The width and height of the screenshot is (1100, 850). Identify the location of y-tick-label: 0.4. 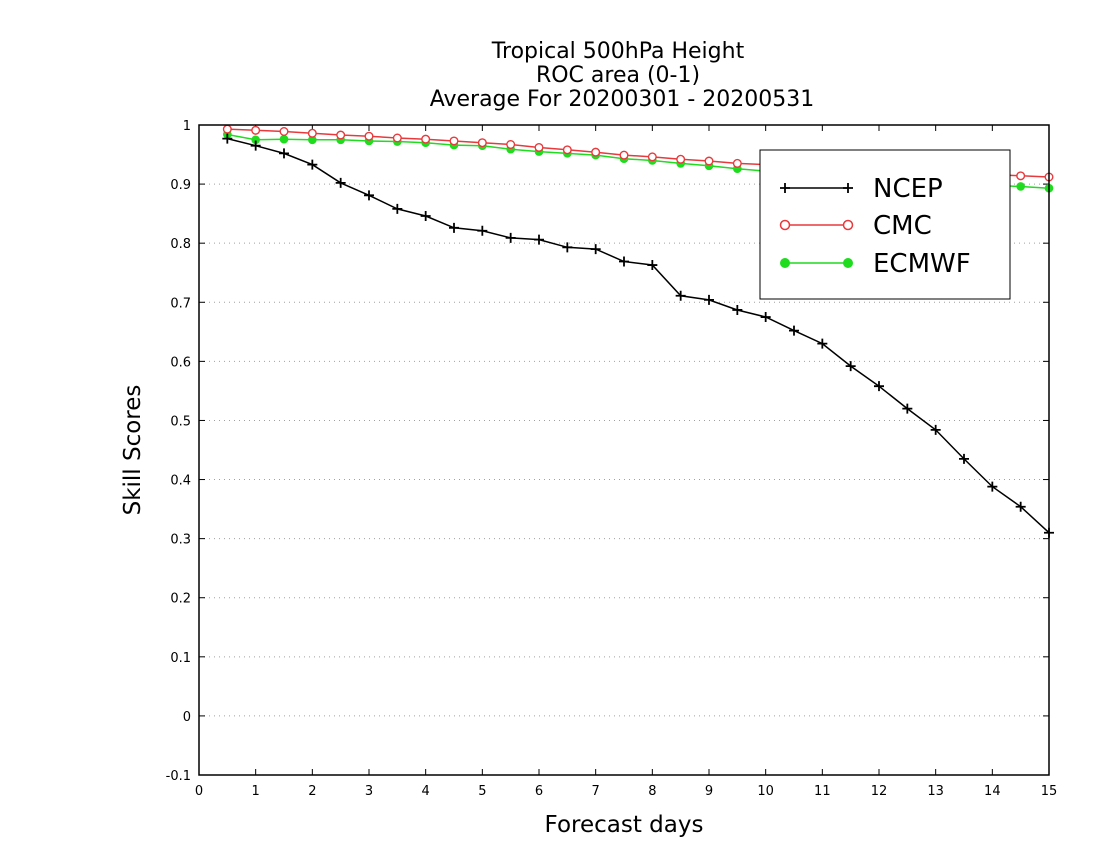
(180, 481).